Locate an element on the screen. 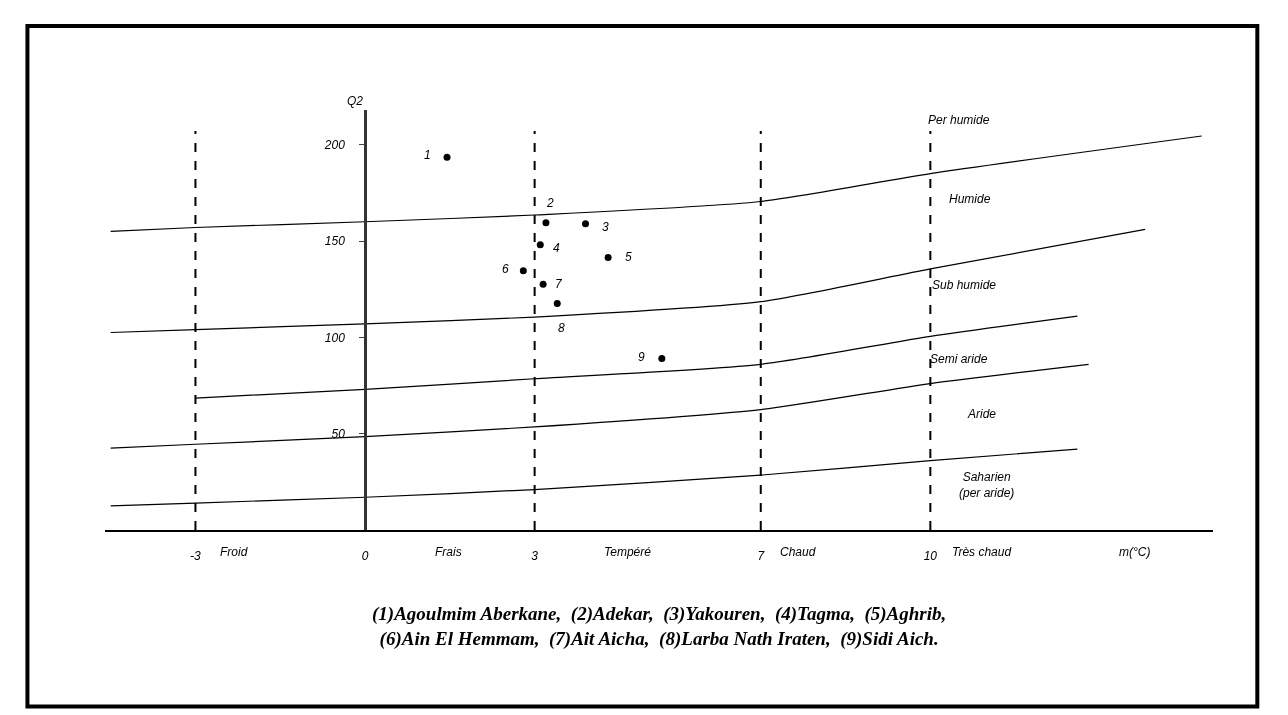 This screenshot has width=1288, height=715. annotation: 6 is located at coordinates (505, 269).